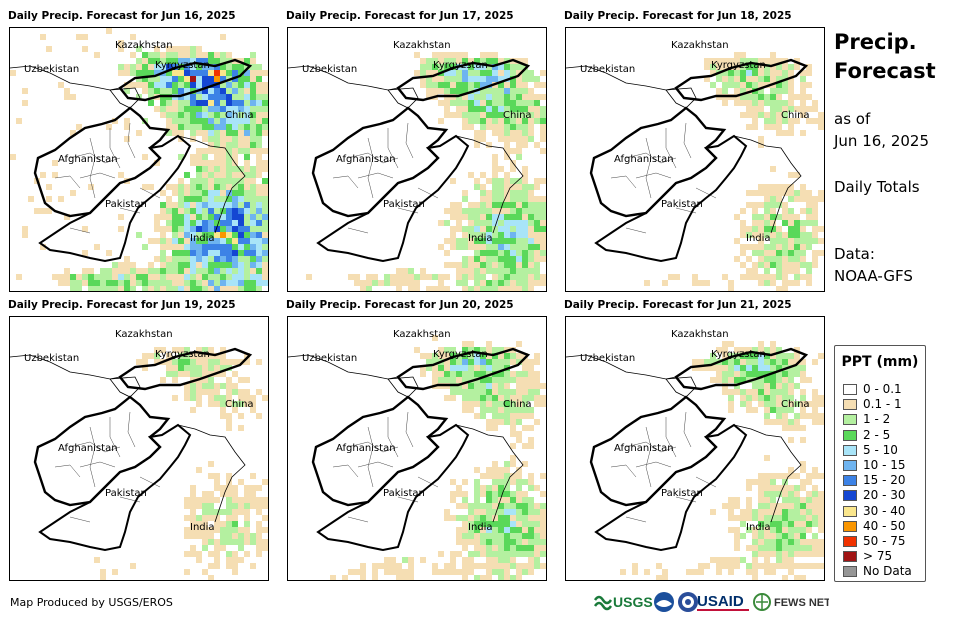 The height and width of the screenshot is (619, 970). What do you see at coordinates (872, 404) in the screenshot?
I see `legend-item: 0.1 - 1` at bounding box center [872, 404].